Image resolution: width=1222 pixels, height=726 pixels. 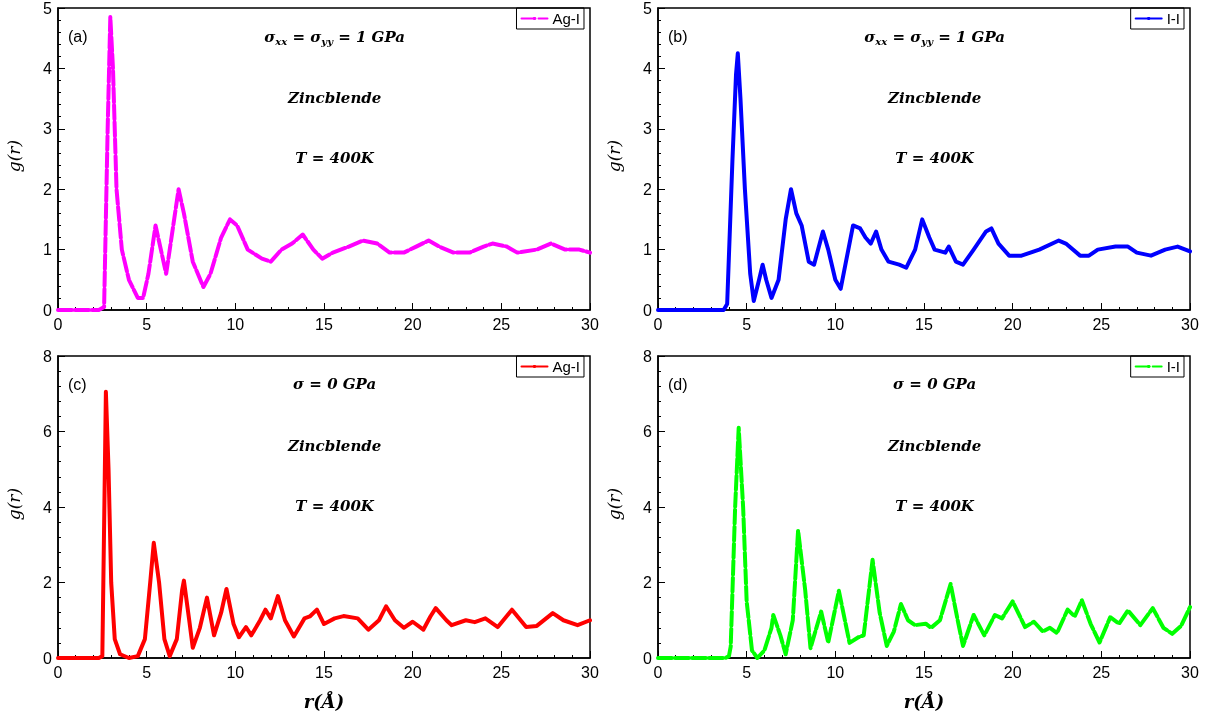 I want to click on annotation: (b), so click(x=678, y=36).